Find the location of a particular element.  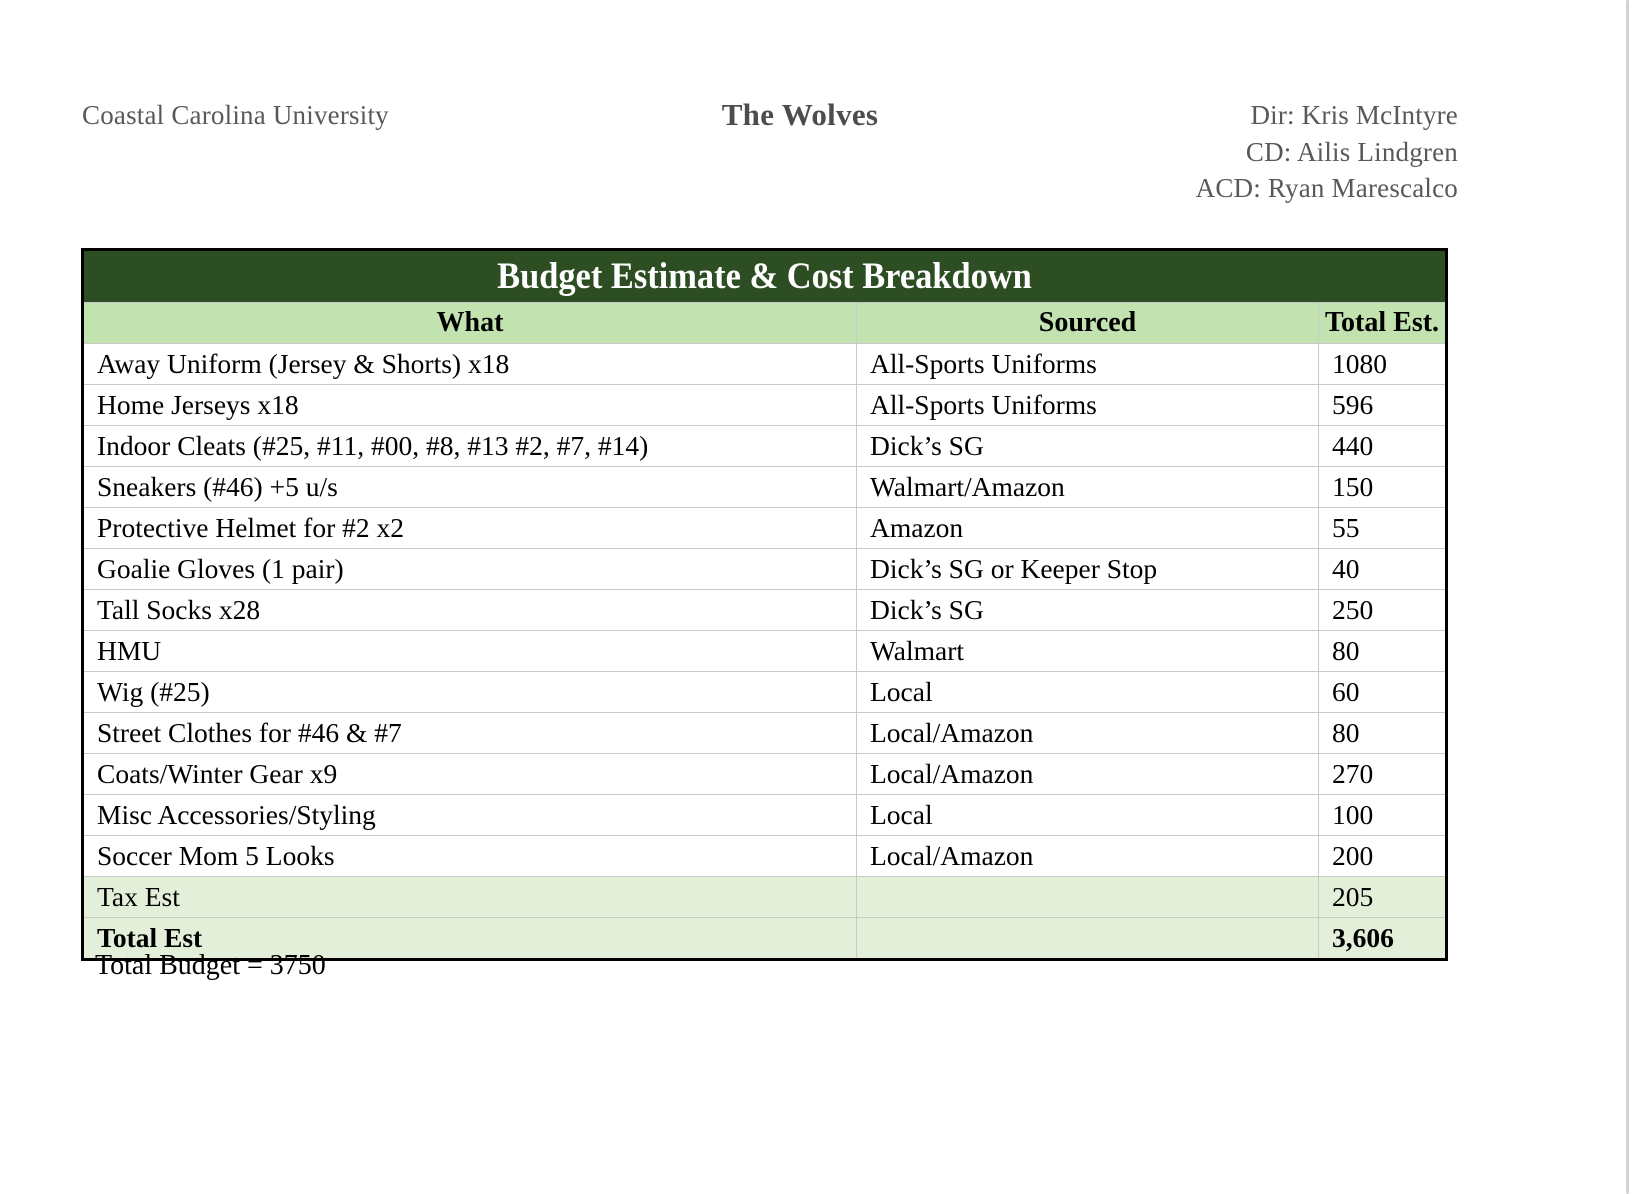

cell-total-est: 55 is located at coordinates (1382, 528).